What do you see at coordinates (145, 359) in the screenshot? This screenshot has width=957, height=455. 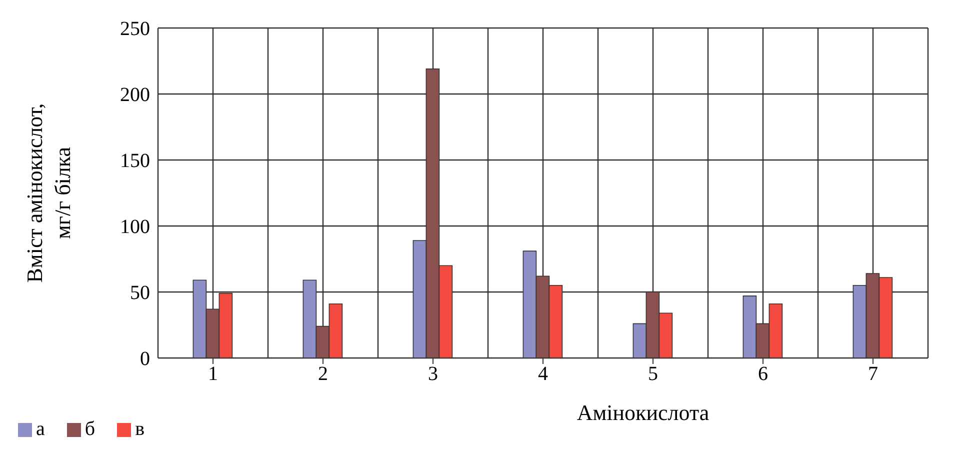 I see `y-tick-label: 0` at bounding box center [145, 359].